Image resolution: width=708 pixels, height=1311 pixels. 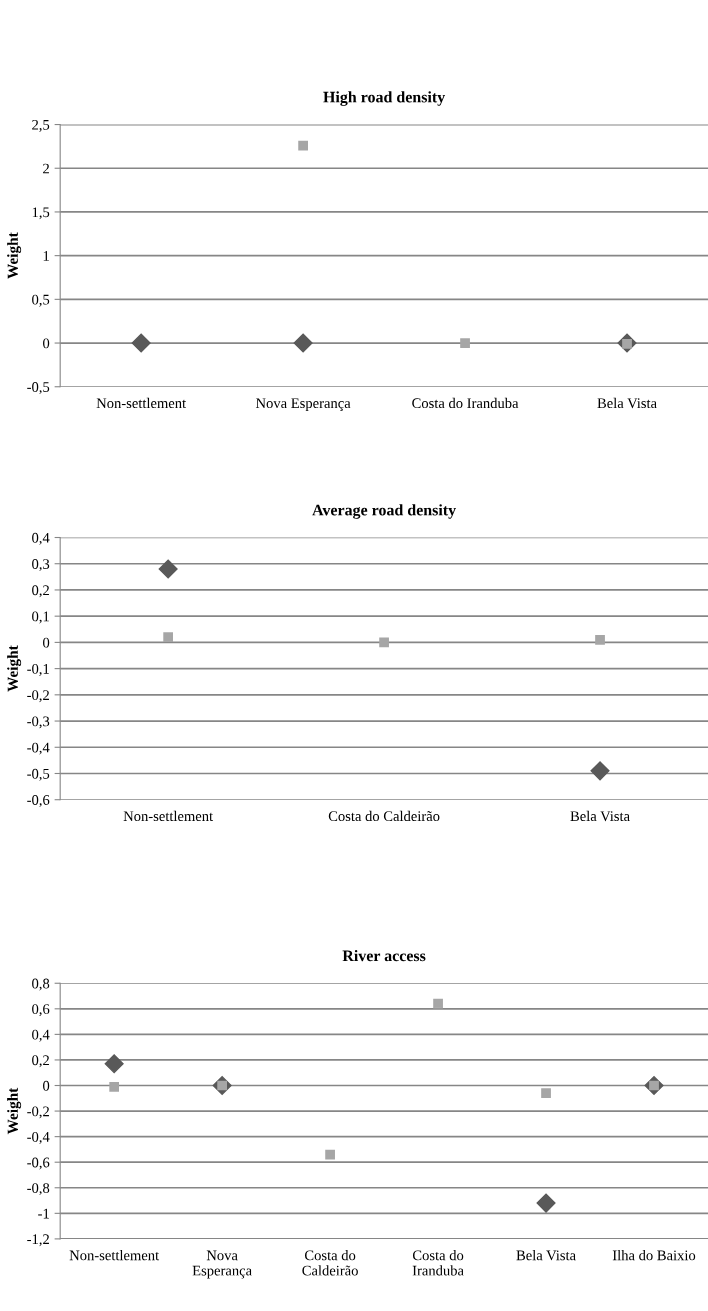 What do you see at coordinates (41, 213) in the screenshot?
I see `y-tick-label: 1,5` at bounding box center [41, 213].